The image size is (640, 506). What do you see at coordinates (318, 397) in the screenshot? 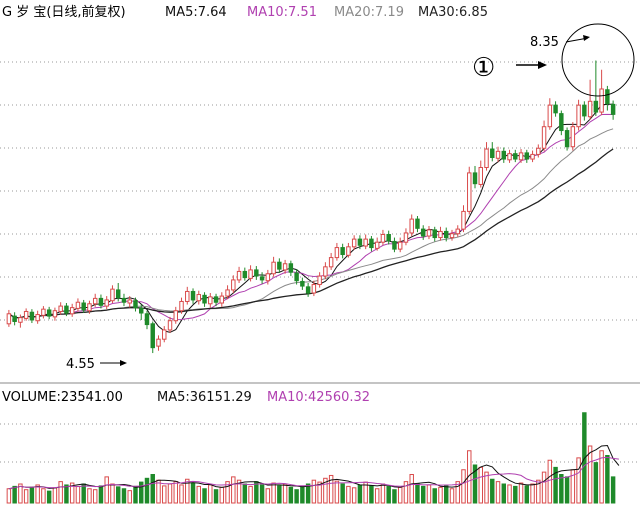
I see `volume-ma10-label: MA10:42560.32` at bounding box center [318, 397].